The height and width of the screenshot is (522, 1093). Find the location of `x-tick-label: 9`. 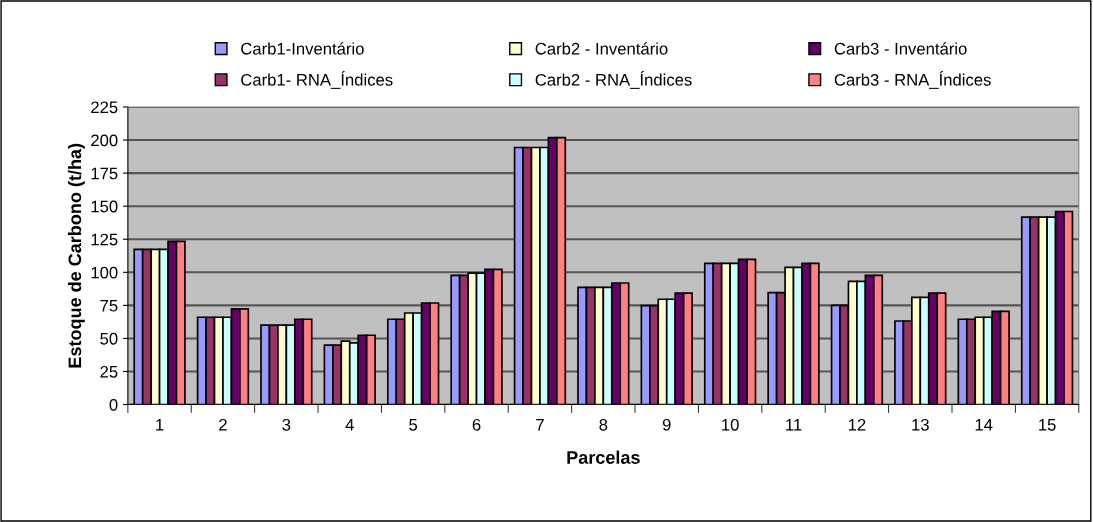

x-tick-label: 9 is located at coordinates (666, 424).